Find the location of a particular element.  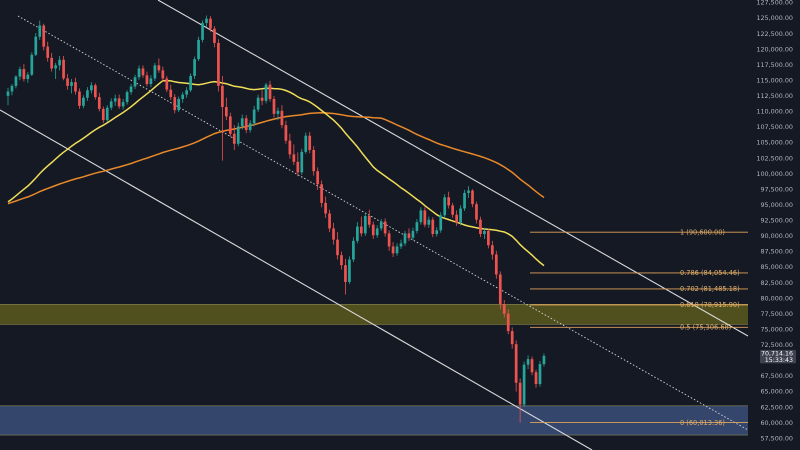

candle-countdown-label: 15:33:43 is located at coordinates (779, 360).